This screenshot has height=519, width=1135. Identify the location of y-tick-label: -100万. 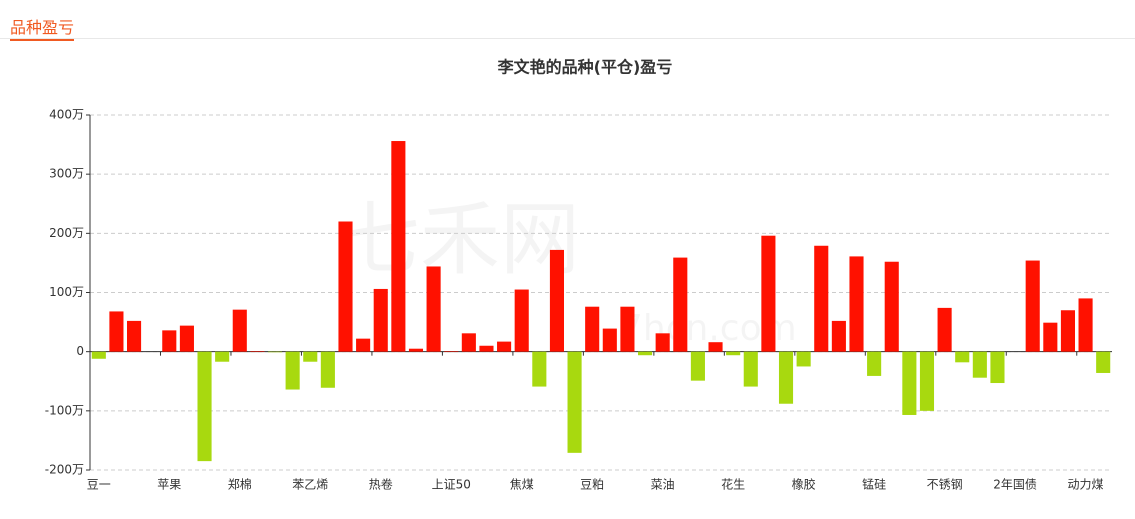
(64, 410).